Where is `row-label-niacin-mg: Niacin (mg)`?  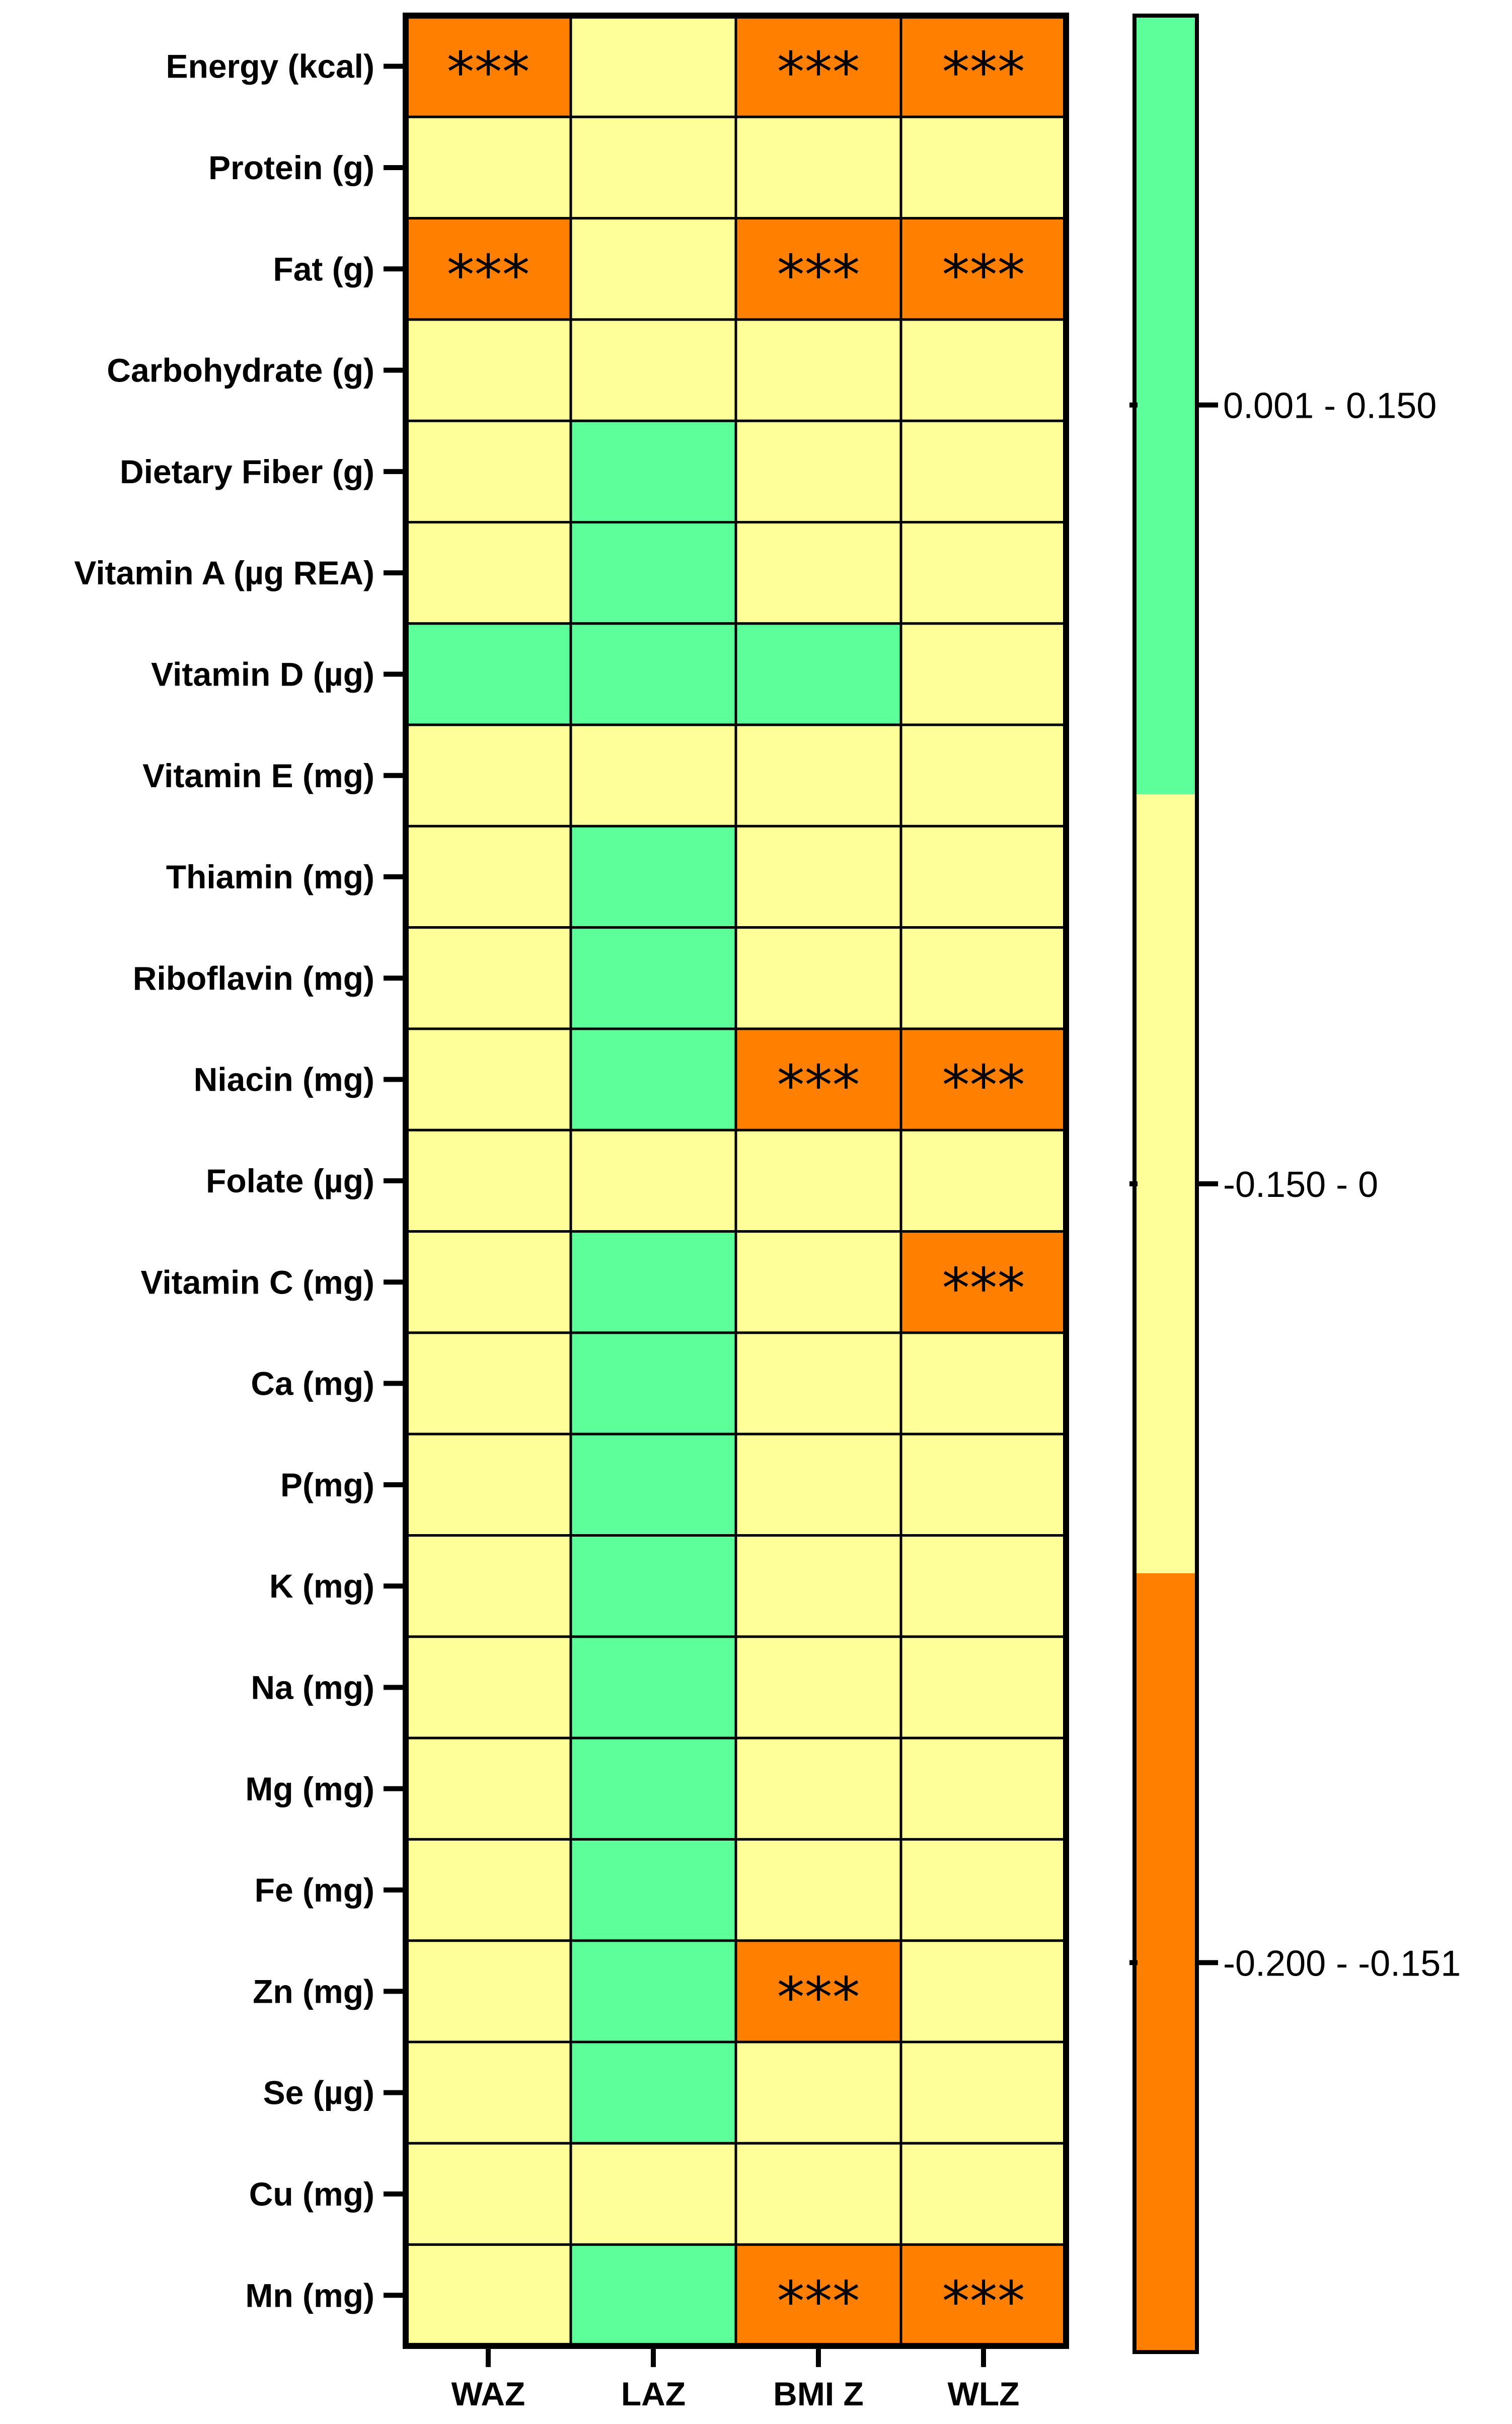 row-label-niacin-mg: Niacin (mg) is located at coordinates (284, 1080).